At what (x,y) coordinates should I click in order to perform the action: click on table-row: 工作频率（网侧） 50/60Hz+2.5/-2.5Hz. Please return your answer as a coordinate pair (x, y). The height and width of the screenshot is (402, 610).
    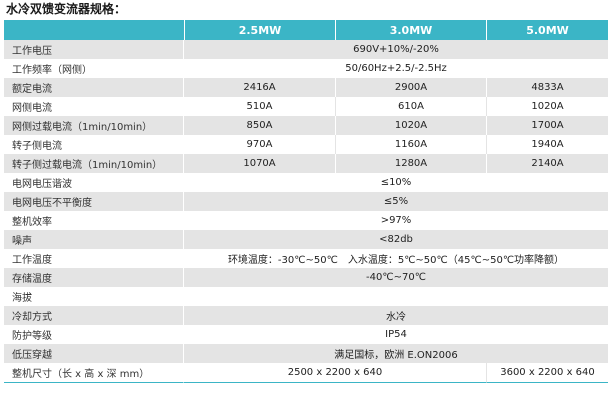
    Looking at the image, I should click on (306, 68).